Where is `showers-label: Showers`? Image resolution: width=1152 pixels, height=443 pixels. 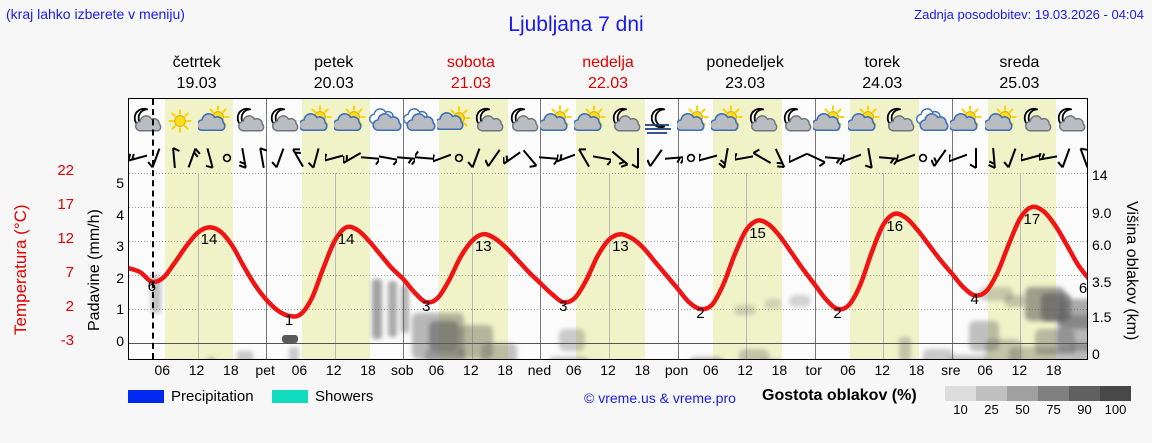 showers-label: Showers is located at coordinates (344, 396).